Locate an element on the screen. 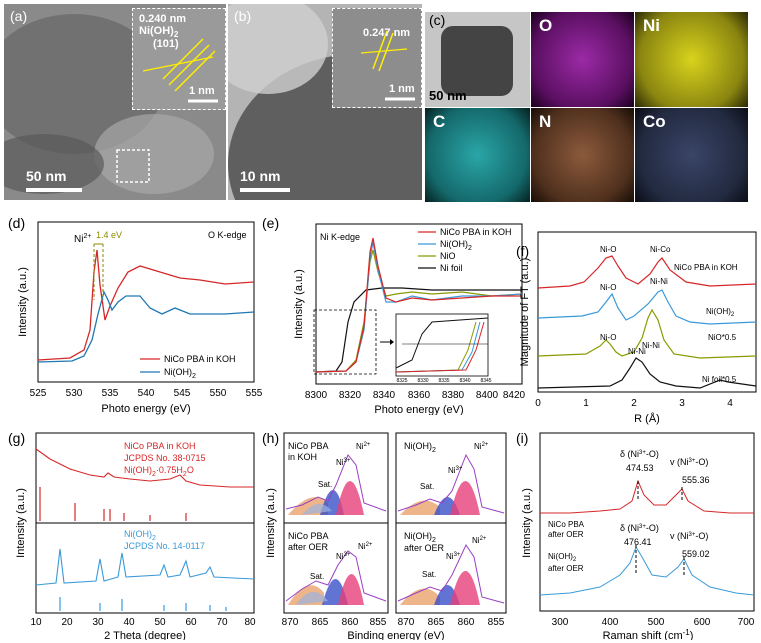  legend-bottom: Ni(OH)2 JCPDS No. 14-0117 is located at coordinates (164, 540).